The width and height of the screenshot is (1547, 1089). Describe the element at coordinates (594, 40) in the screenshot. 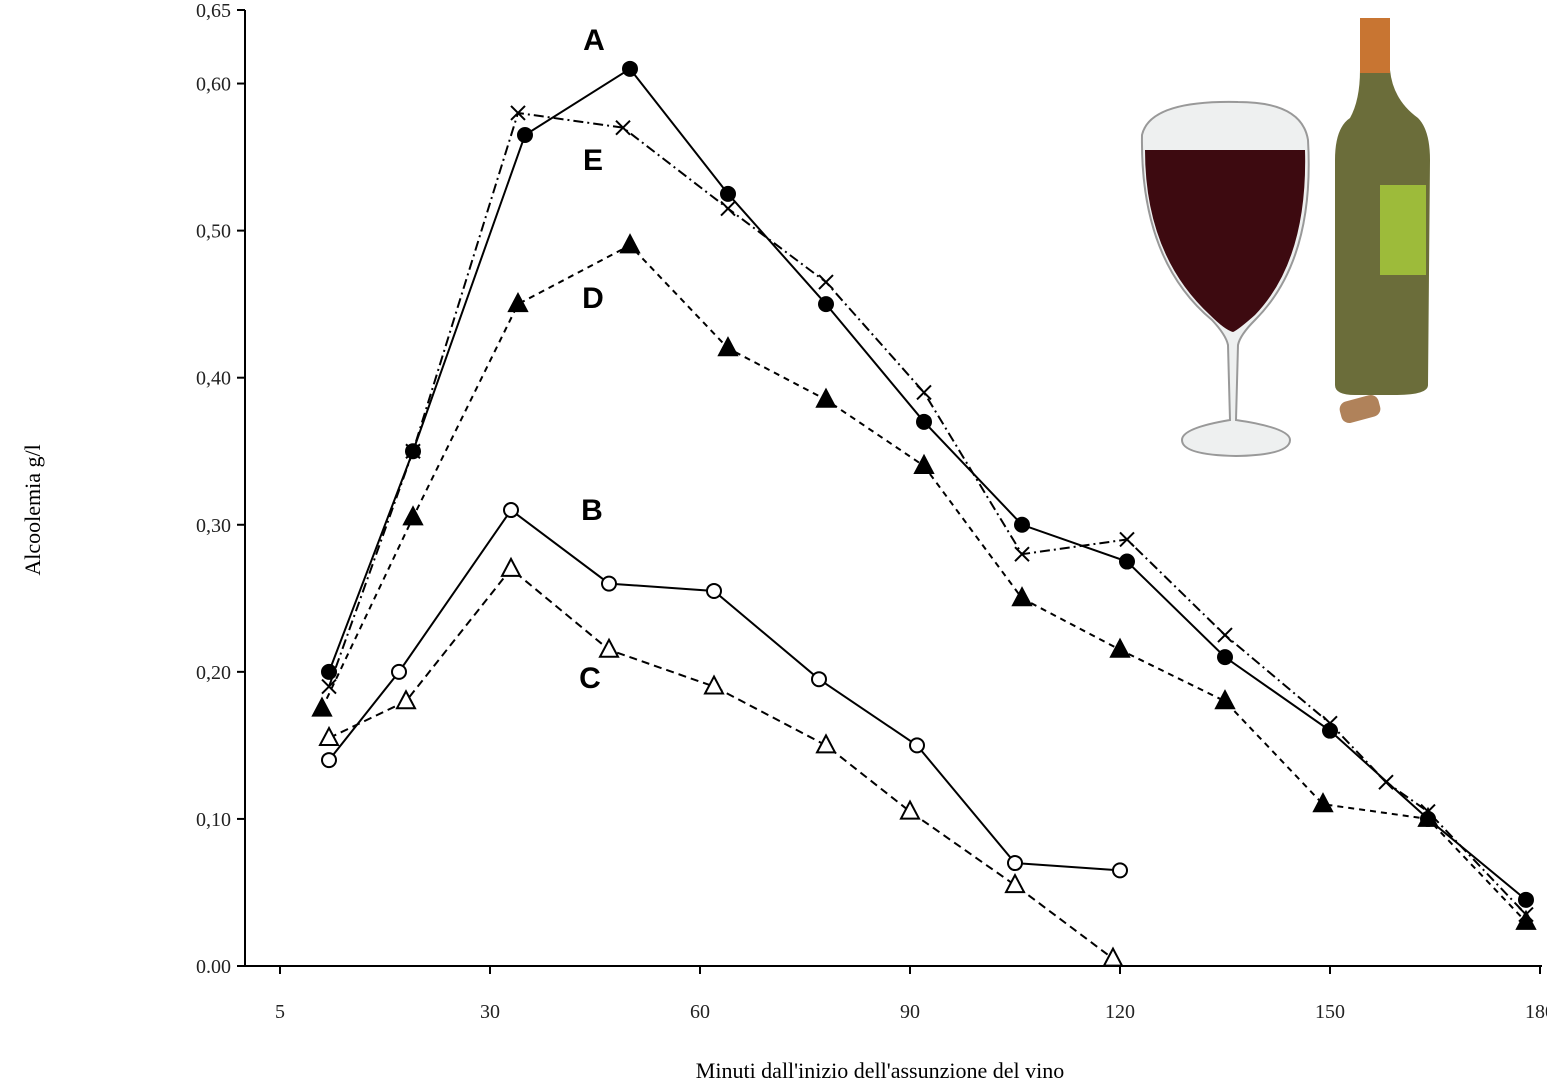

I see `series-label: A` at that location.